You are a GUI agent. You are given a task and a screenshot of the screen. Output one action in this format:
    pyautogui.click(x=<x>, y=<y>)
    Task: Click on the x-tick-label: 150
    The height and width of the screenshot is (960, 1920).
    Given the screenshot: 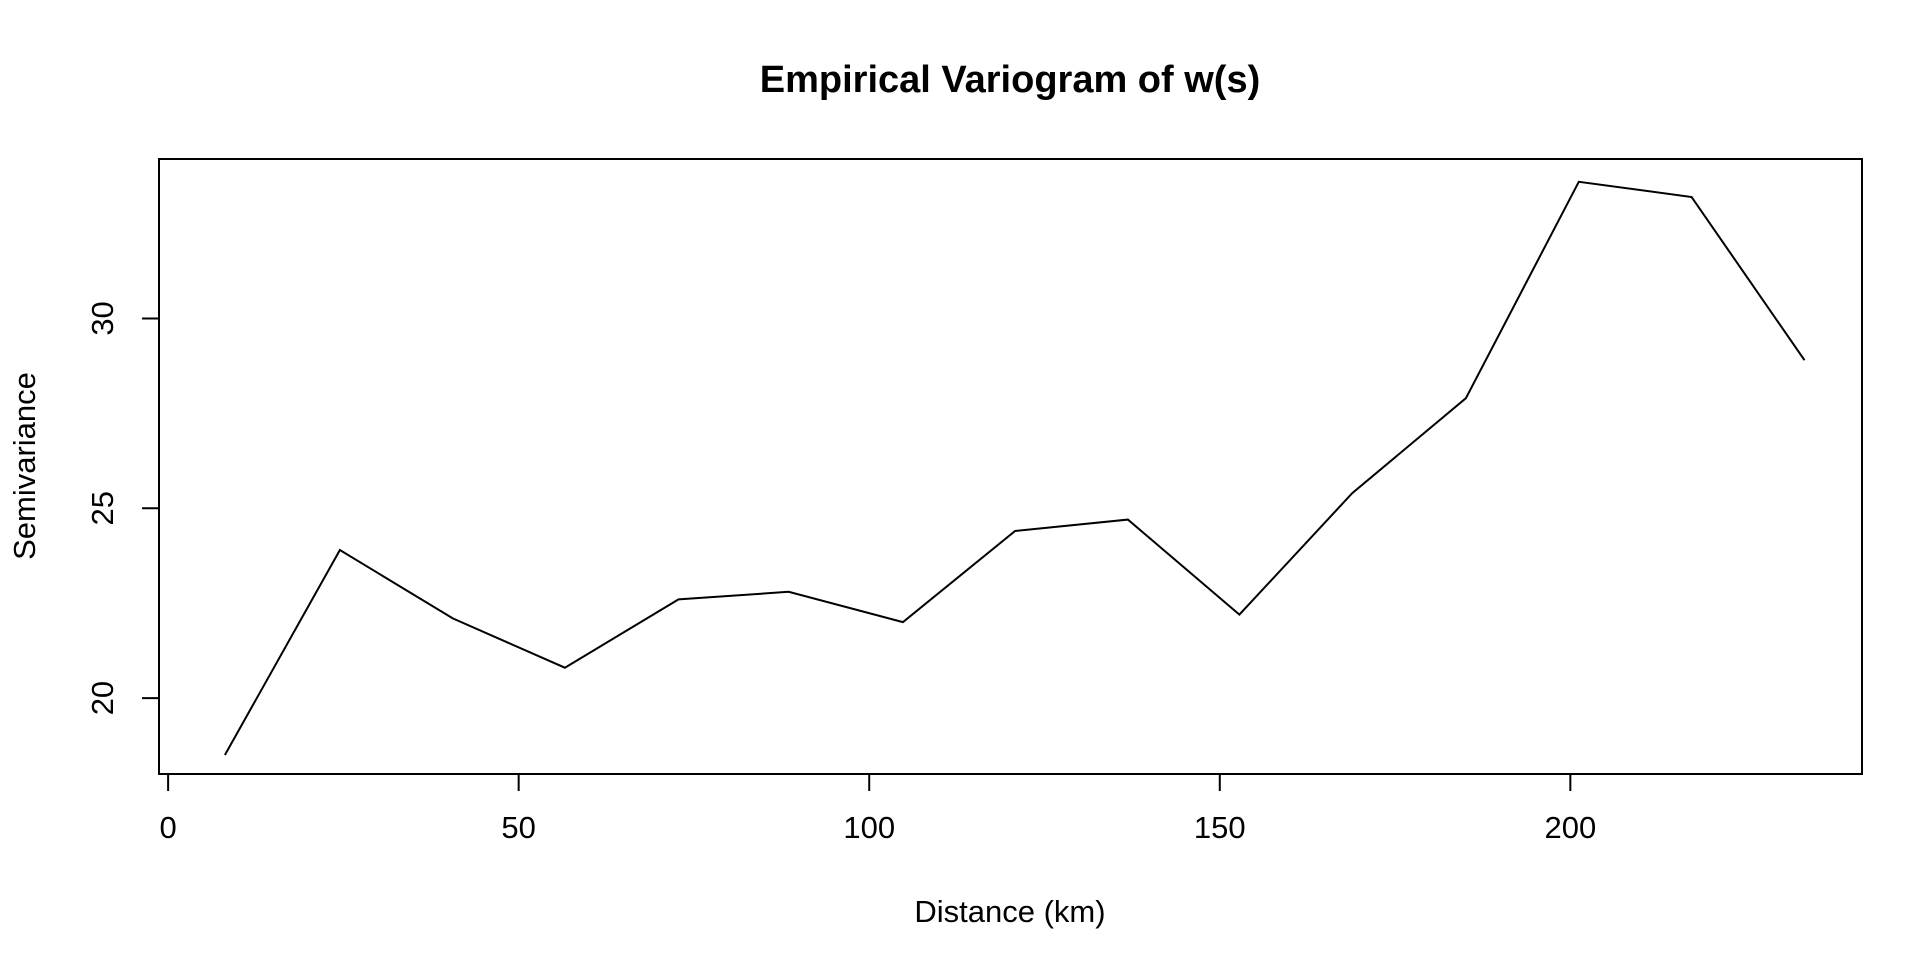 What is the action you would take?
    pyautogui.click(x=1220, y=827)
    